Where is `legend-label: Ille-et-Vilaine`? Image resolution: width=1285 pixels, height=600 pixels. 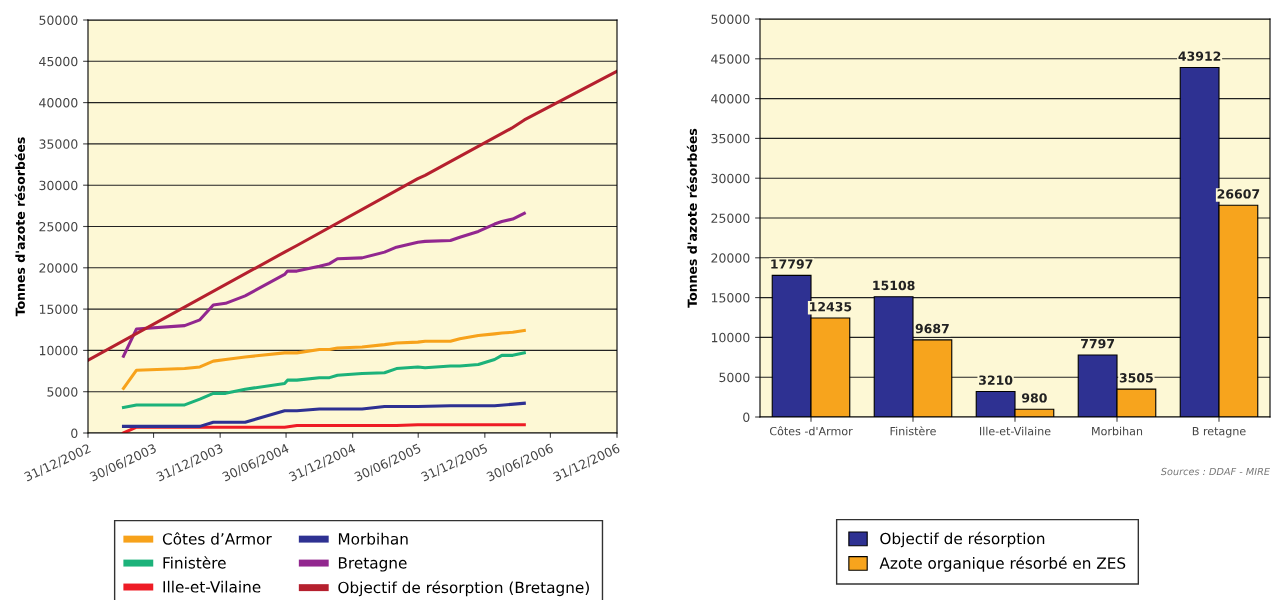 legend-label: Ille-et-Vilaine is located at coordinates (212, 586).